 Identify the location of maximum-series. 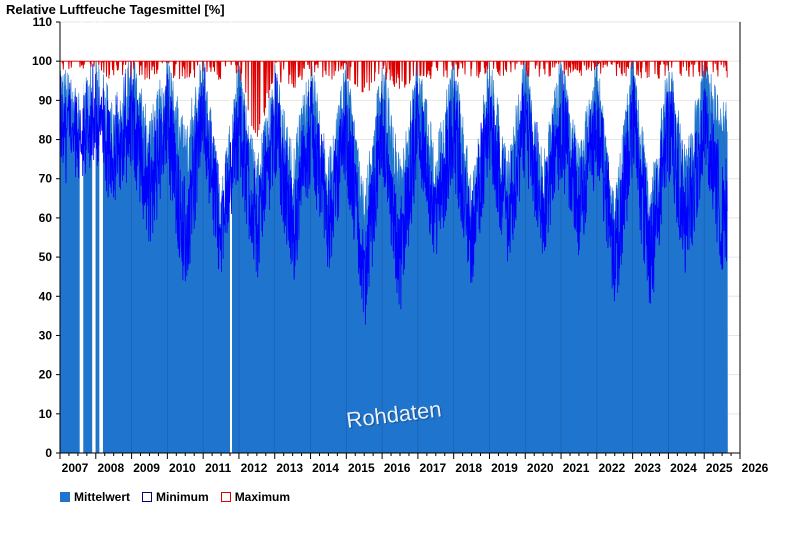
(394, 98).